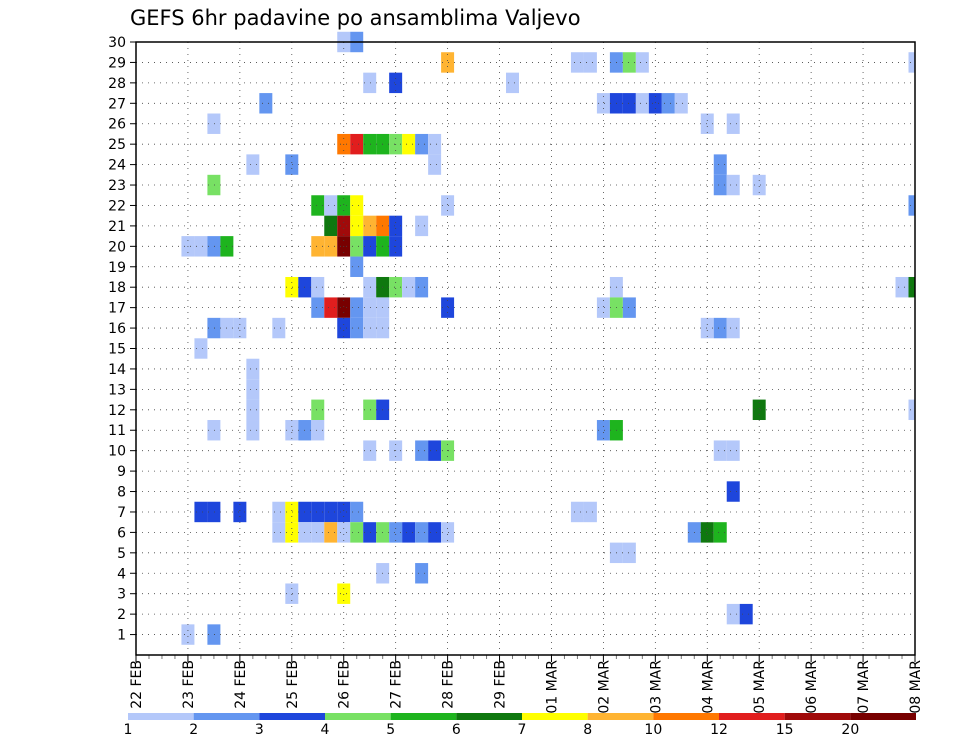 The height and width of the screenshot is (742, 960). What do you see at coordinates (121, 615) in the screenshot?
I see `y-tick-label: 2` at bounding box center [121, 615].